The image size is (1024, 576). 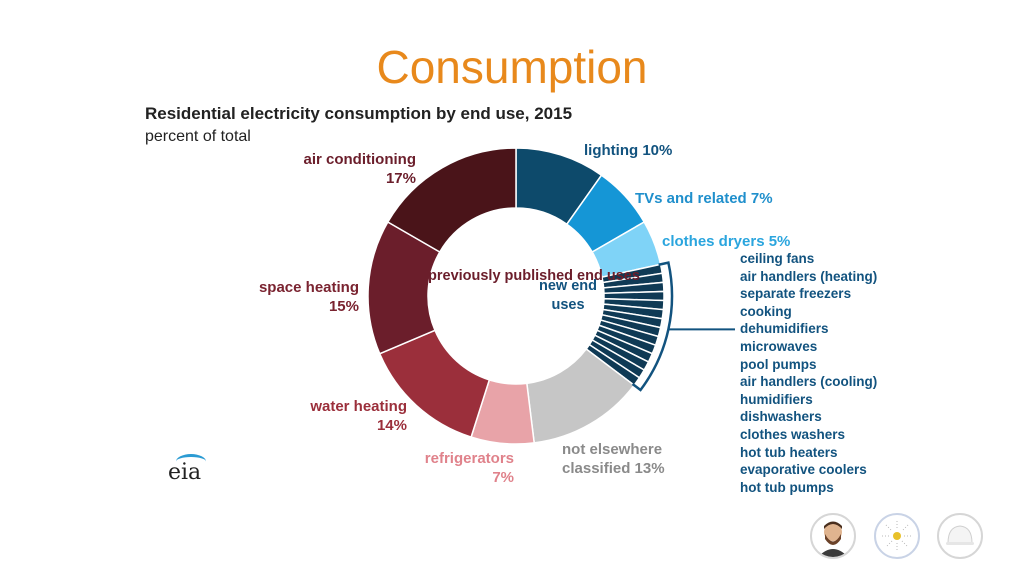 I want to click on label-water-heating-name: water heating, so click(x=358, y=406).